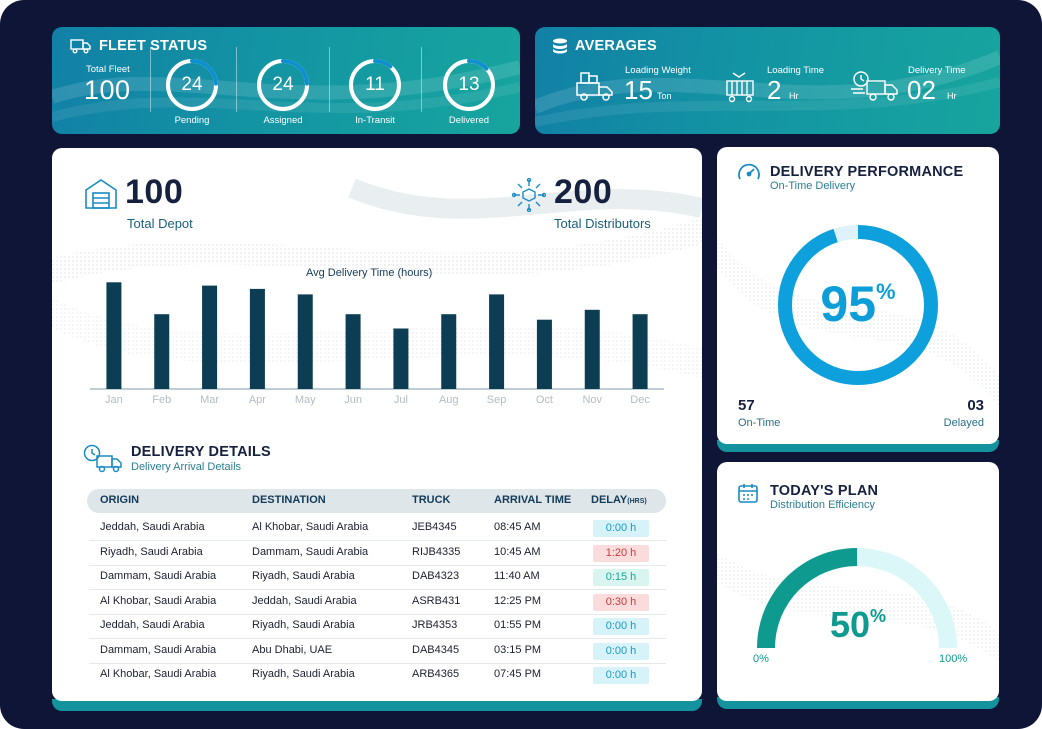  What do you see at coordinates (436, 600) in the screenshot?
I see `cell-truck: ASRB431` at bounding box center [436, 600].